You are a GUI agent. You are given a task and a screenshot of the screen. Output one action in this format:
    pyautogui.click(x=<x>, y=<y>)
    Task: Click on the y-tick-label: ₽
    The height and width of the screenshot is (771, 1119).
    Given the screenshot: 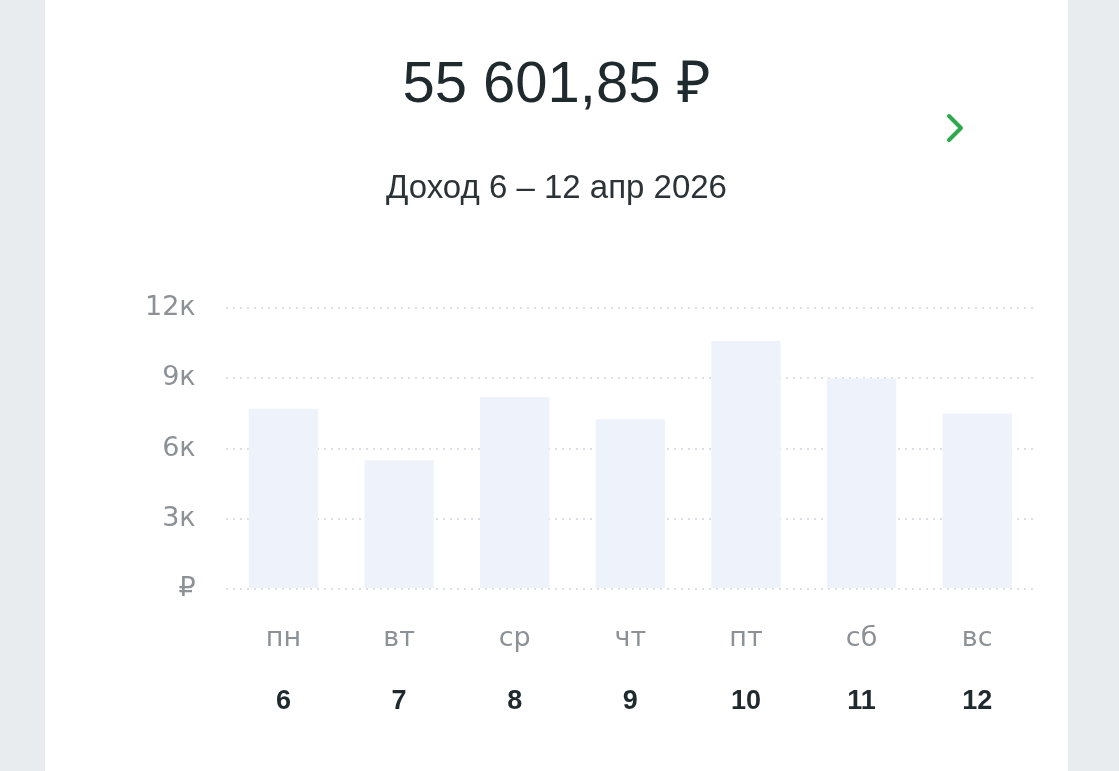 What is the action you would take?
    pyautogui.click(x=187, y=587)
    